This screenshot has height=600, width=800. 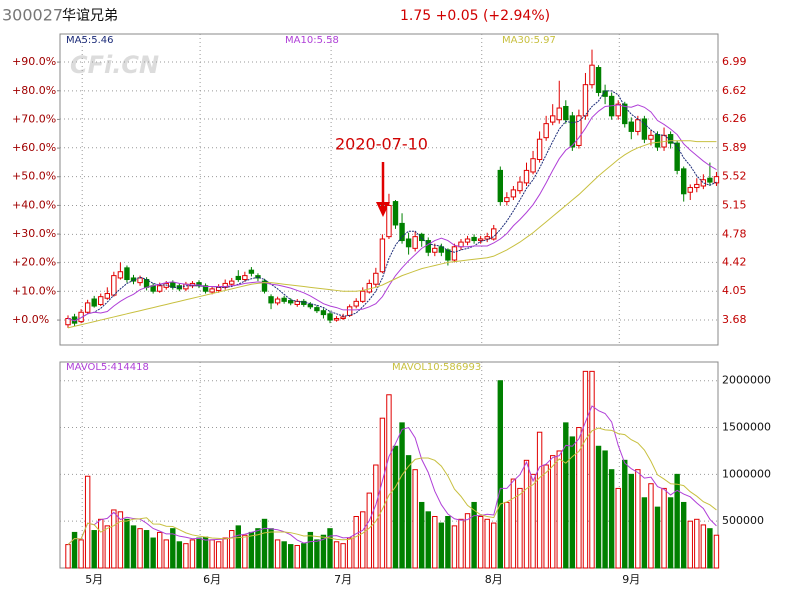 What do you see at coordinates (631, 579) in the screenshot?
I see `x-tick-label: 9月` at bounding box center [631, 579].